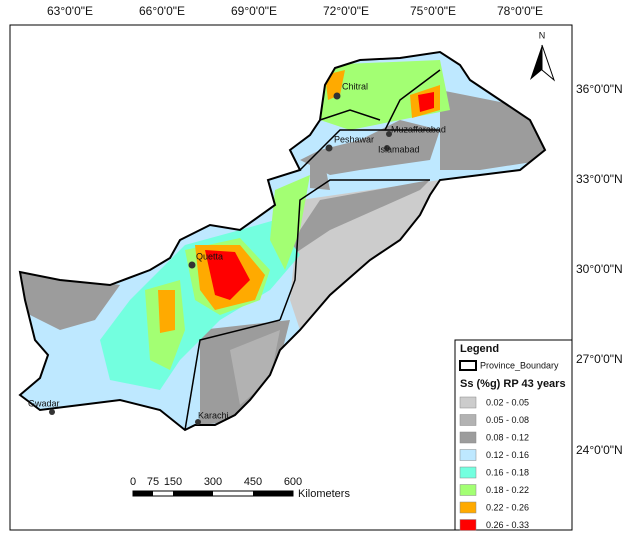  I want to click on longitude-label: 75°0'0"E, so click(433, 11).